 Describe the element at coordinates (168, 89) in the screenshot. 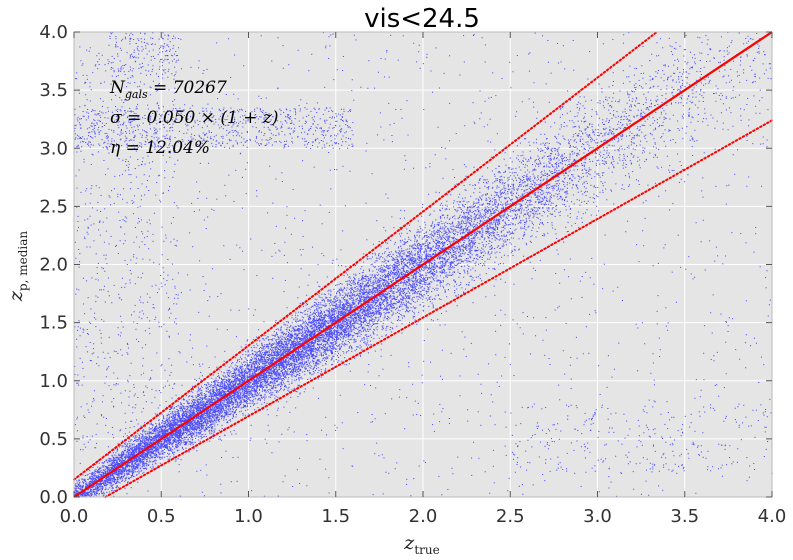

I see `annotation-ngals: Ngals = 70267` at that location.